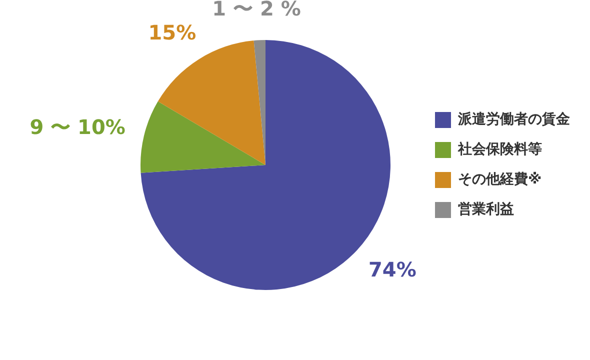 The image size is (590, 360). Describe the element at coordinates (78, 127) in the screenshot. I see `data-label: 9 〜 10%` at that location.